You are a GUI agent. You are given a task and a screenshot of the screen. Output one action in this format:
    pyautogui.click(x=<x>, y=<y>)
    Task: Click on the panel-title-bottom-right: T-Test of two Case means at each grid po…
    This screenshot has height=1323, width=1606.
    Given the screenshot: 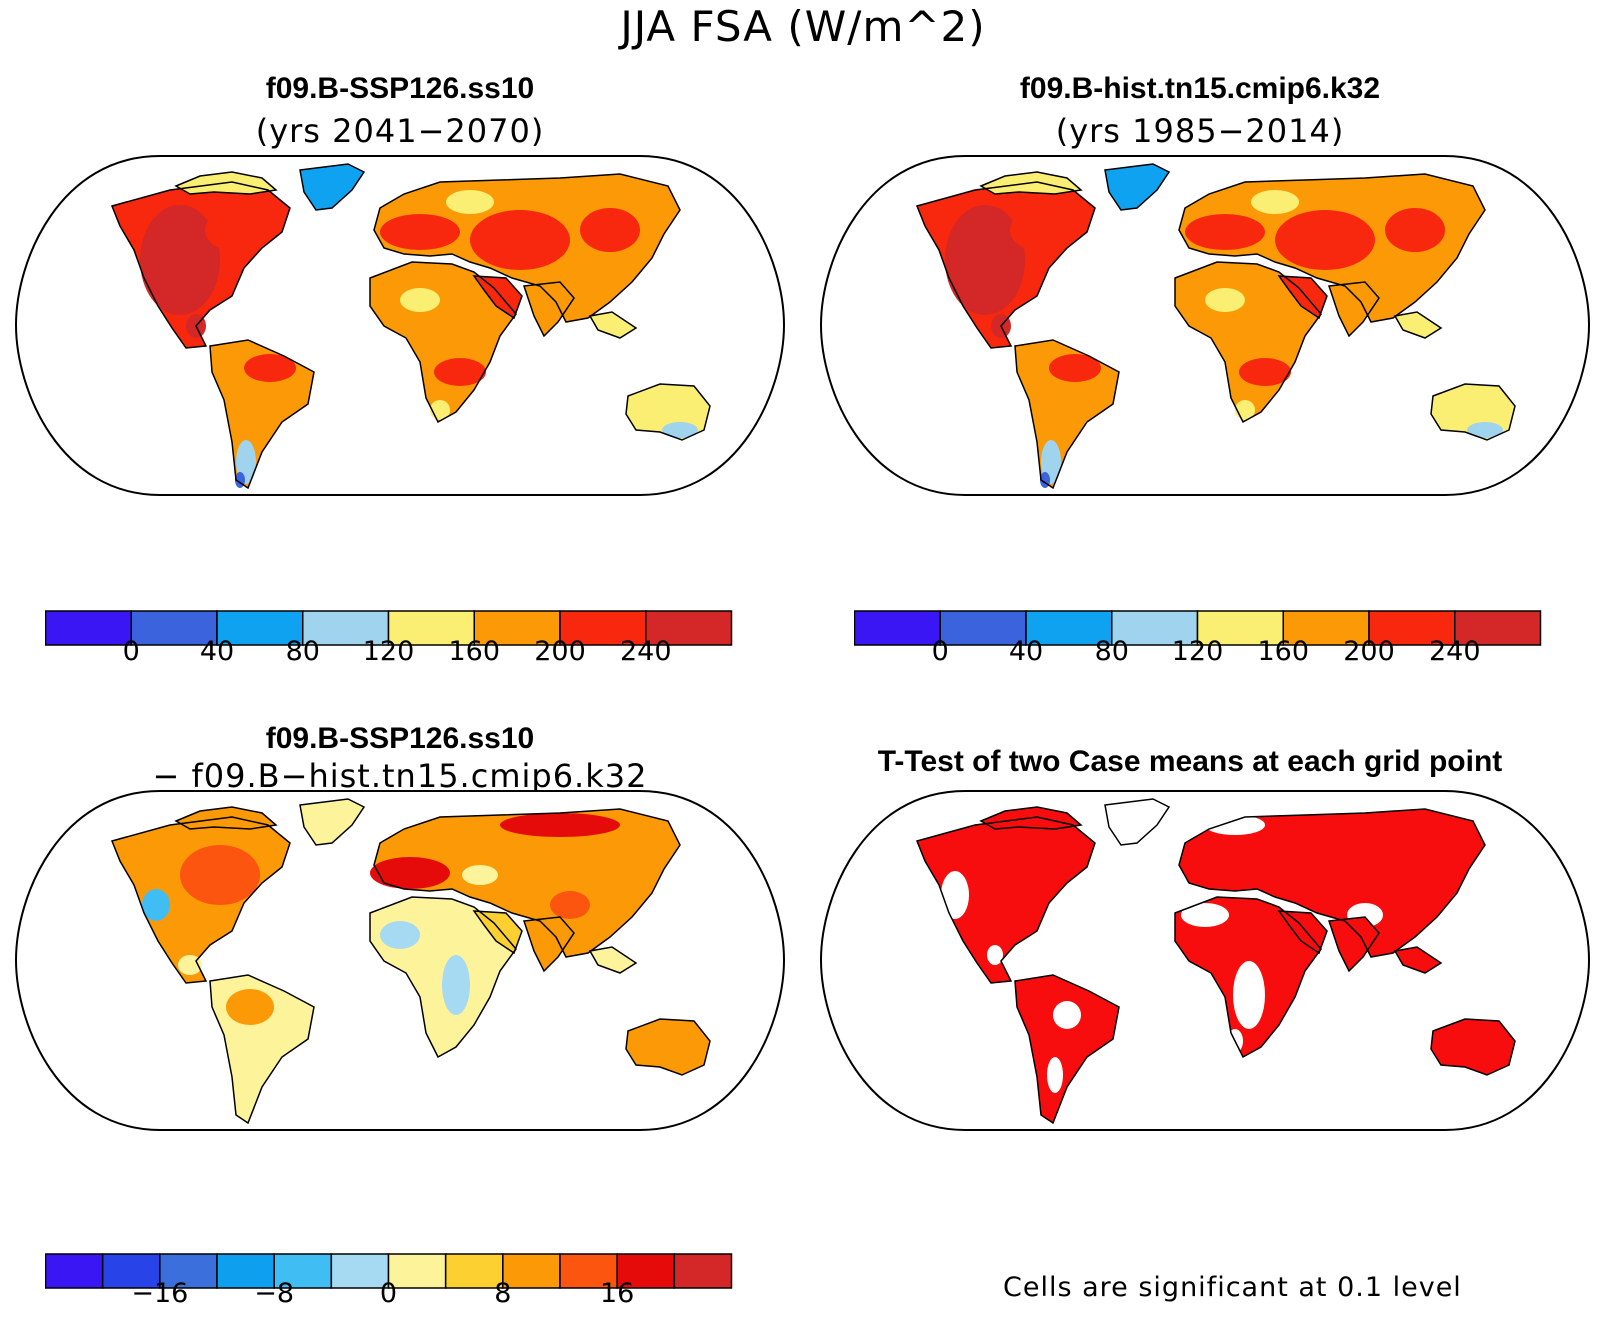 What is the action you would take?
    pyautogui.click(x=1190, y=761)
    